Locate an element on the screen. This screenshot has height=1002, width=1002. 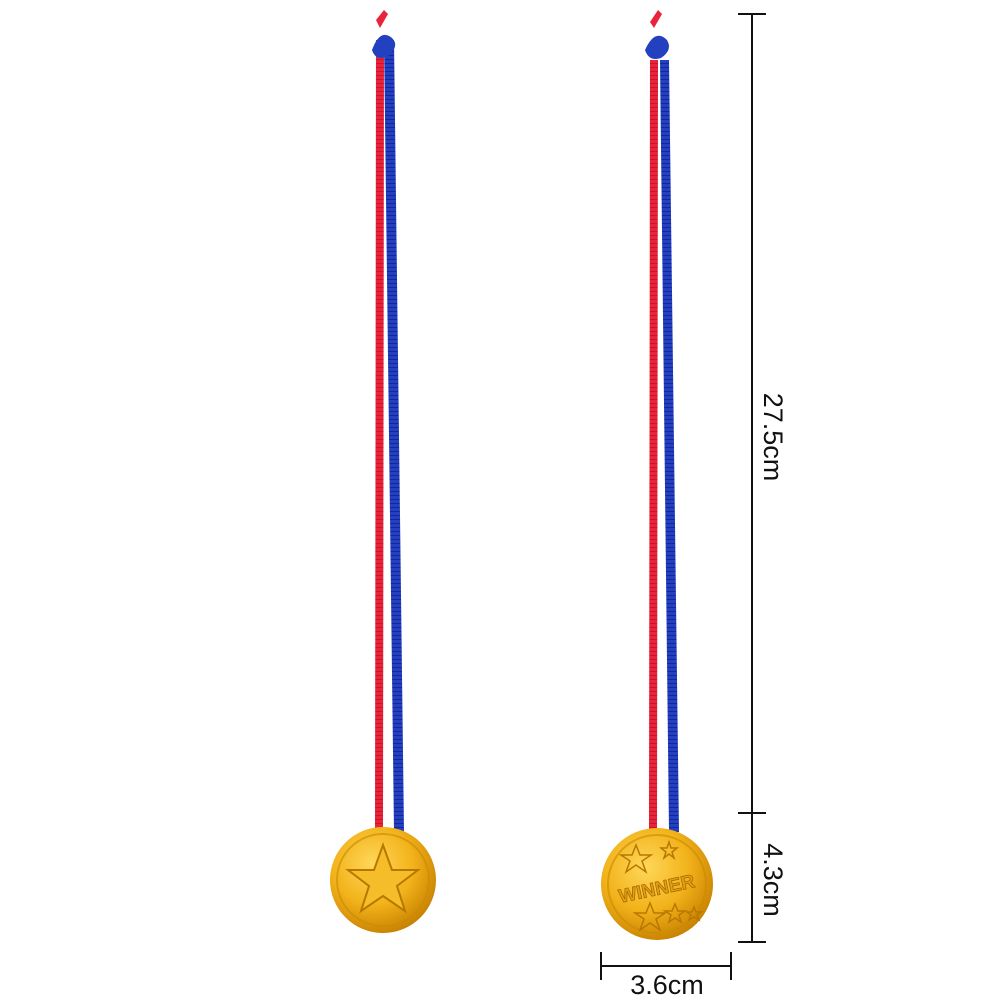
left-medal is located at coordinates (383, 880).